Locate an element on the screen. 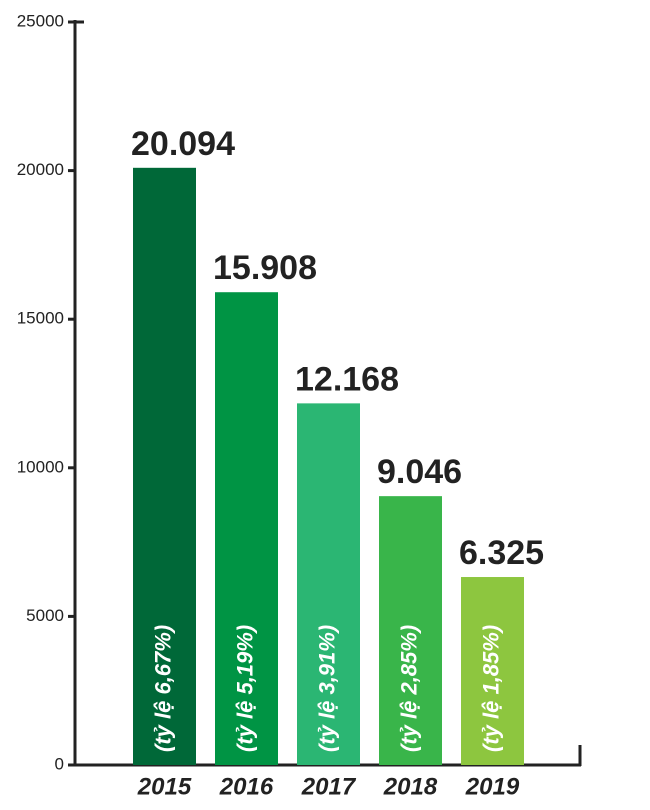 This screenshot has height=810, width=650. y-tick-label: 10000 is located at coordinates (40, 466).